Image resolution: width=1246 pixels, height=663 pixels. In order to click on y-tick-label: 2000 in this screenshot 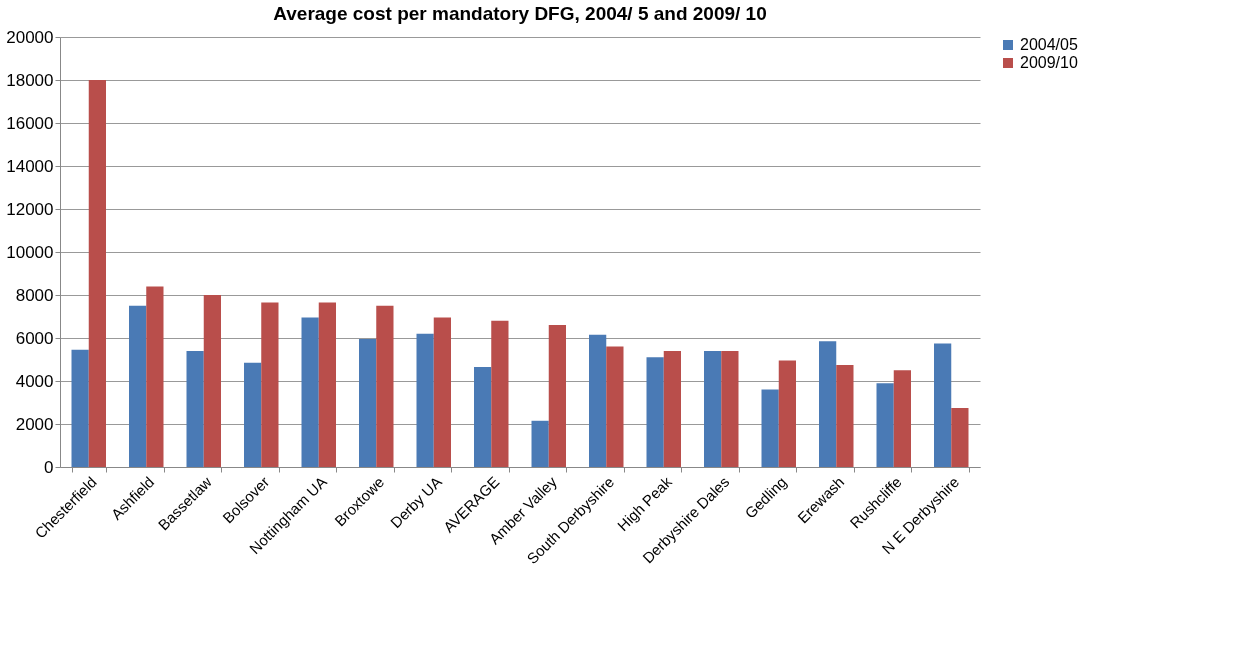, I will do `click(34, 424)`.